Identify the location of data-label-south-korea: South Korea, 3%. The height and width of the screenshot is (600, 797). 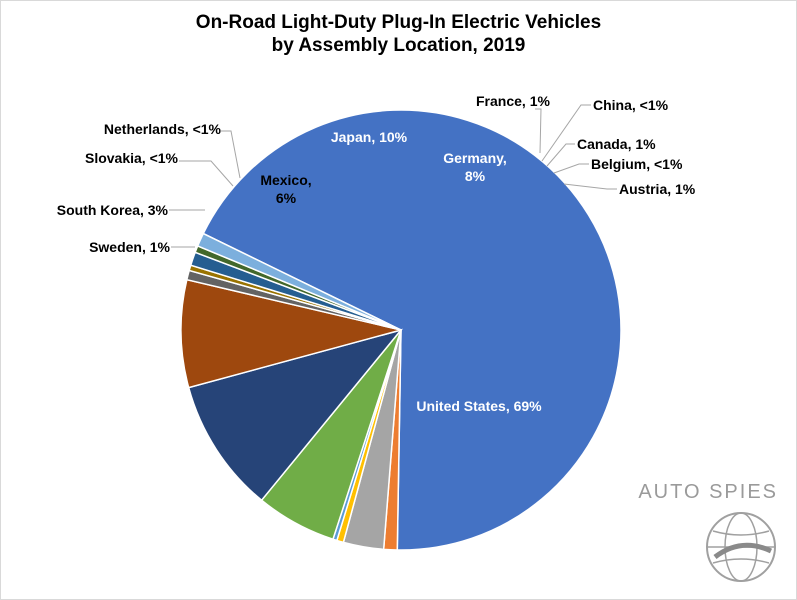
(113, 210).